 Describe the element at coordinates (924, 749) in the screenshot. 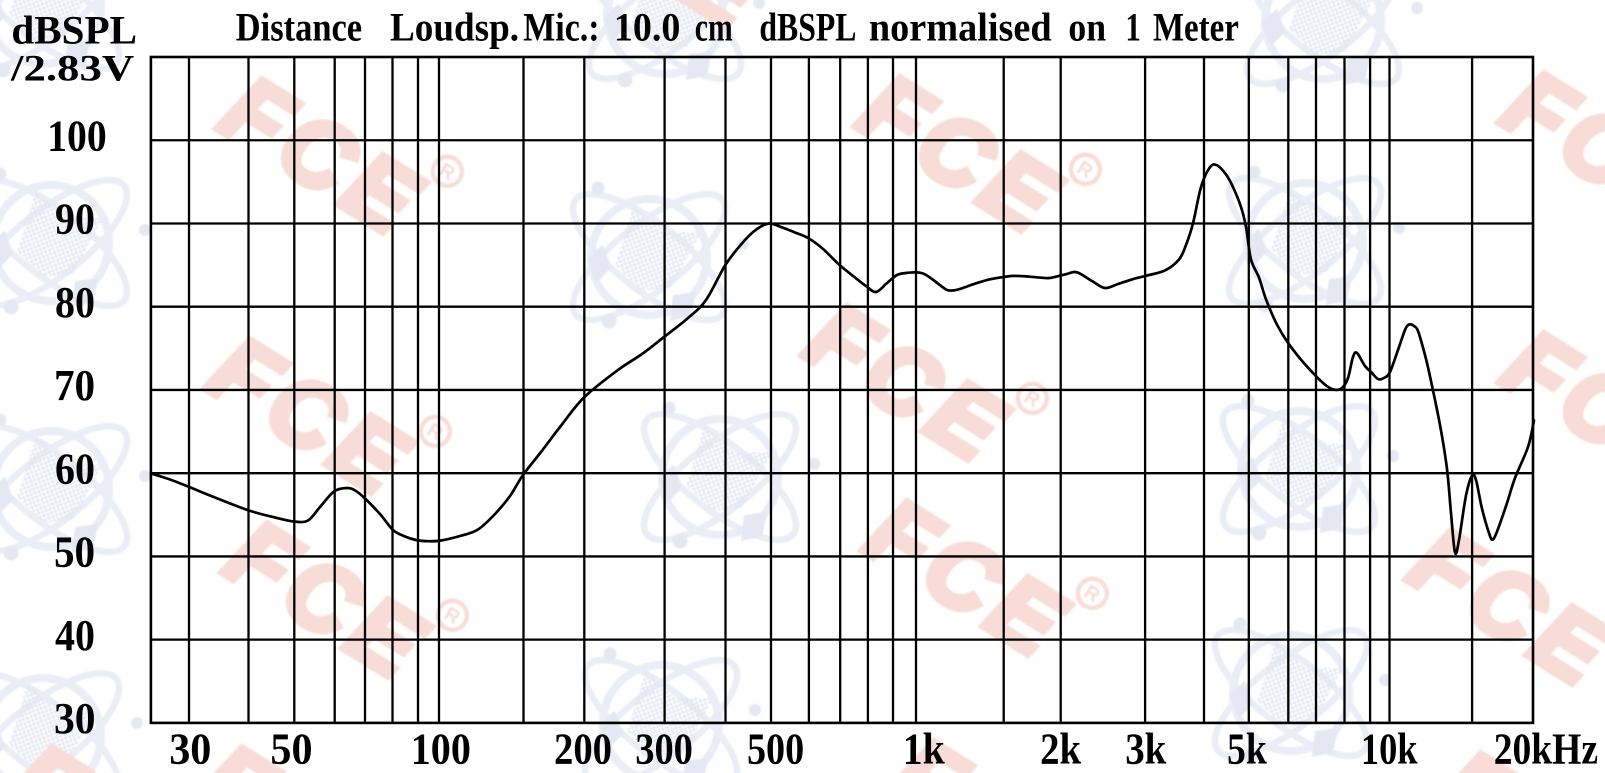

I see `svg-text: 1k` at that location.